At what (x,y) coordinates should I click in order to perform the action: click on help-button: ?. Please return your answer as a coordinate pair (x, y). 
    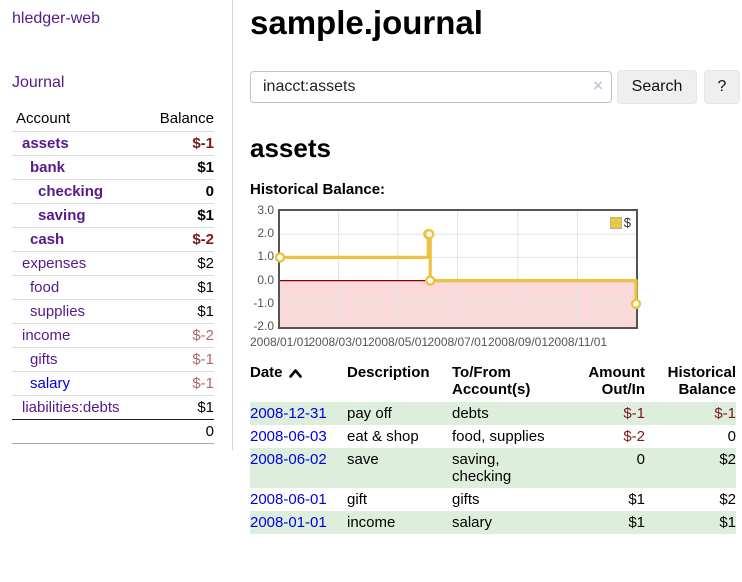
    Looking at the image, I should click on (722, 87).